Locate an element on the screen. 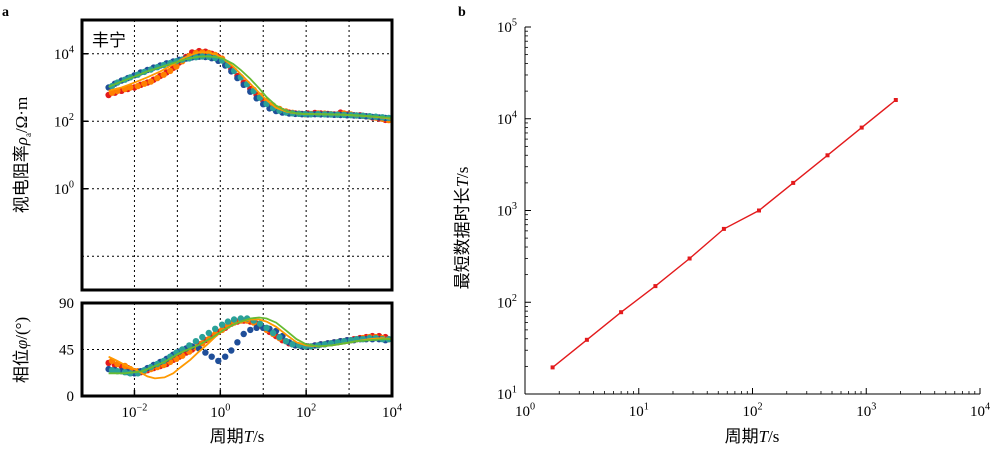 Image resolution: width=1000 pixels, height=451 pixels. phase-y-tick-label: 45 is located at coordinates (66, 351).